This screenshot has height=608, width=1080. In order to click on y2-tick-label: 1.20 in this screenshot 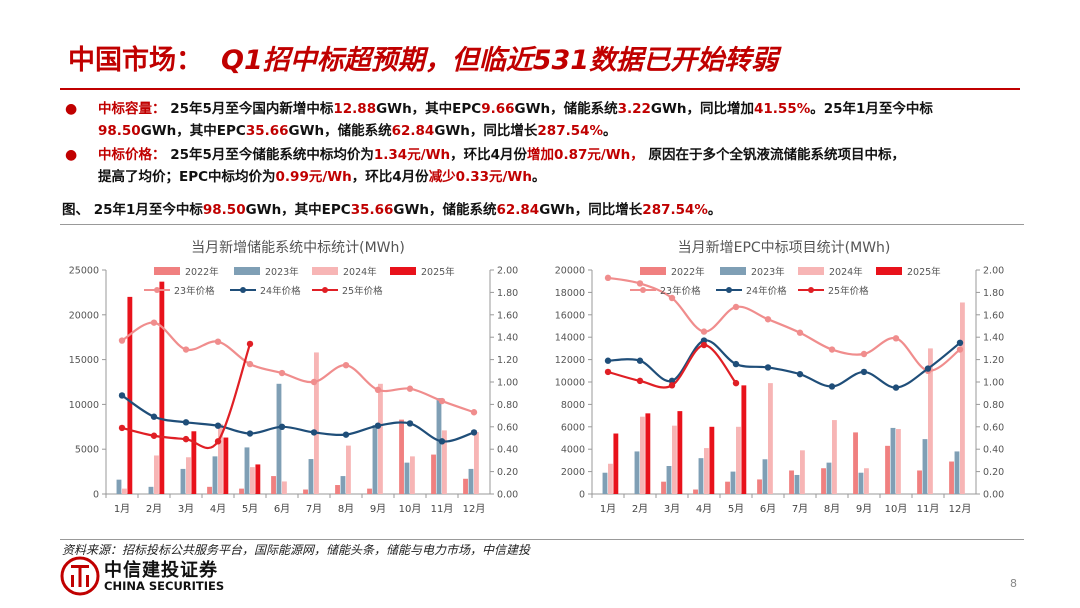, I will do `click(507, 360)`.